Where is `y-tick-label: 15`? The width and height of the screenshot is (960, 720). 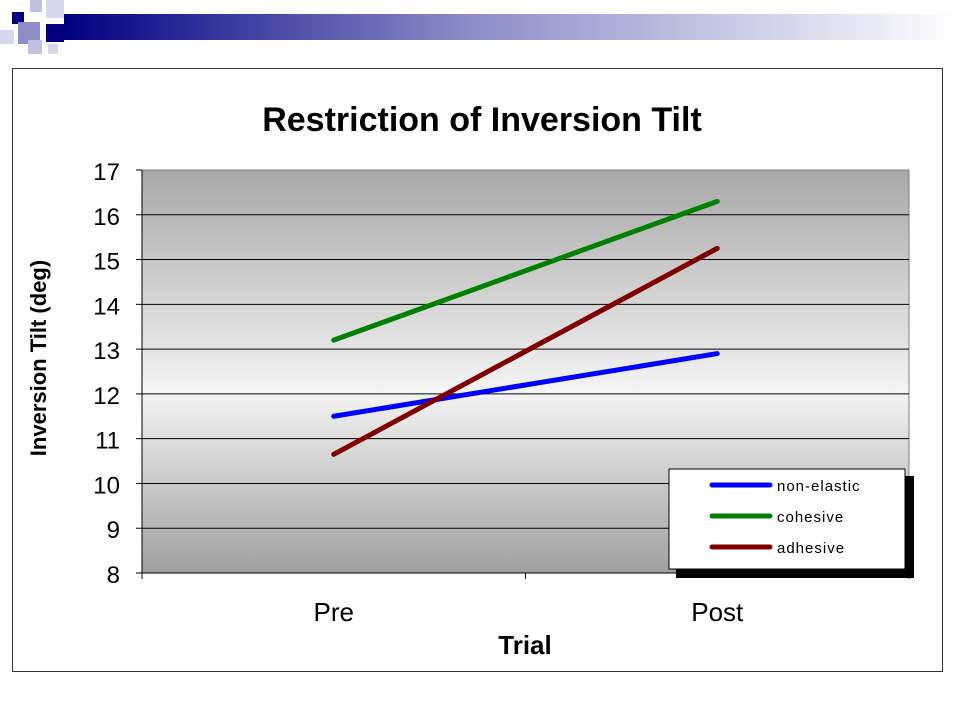
y-tick-label: 15 is located at coordinates (106, 262).